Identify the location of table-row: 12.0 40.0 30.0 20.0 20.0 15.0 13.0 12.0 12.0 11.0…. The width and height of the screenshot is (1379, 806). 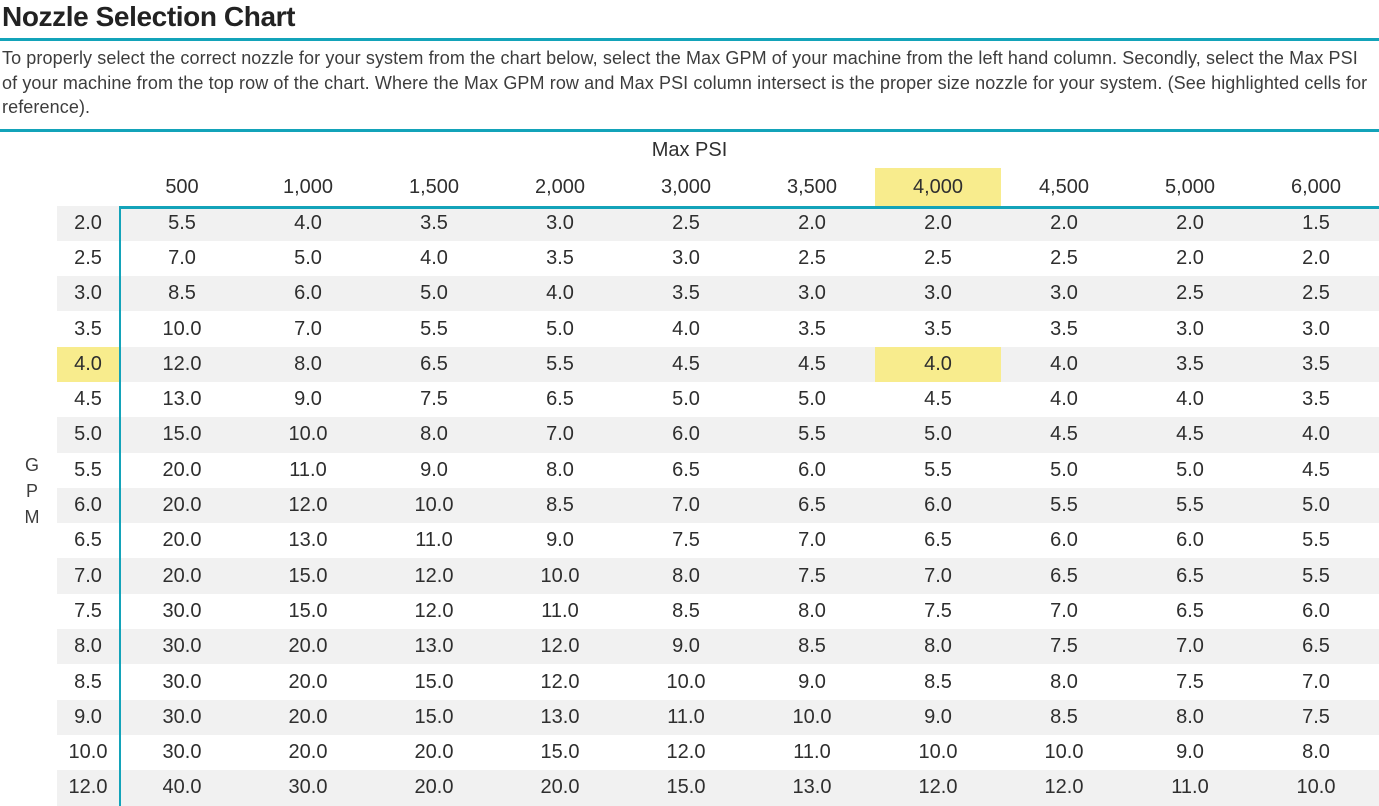
(718, 788).